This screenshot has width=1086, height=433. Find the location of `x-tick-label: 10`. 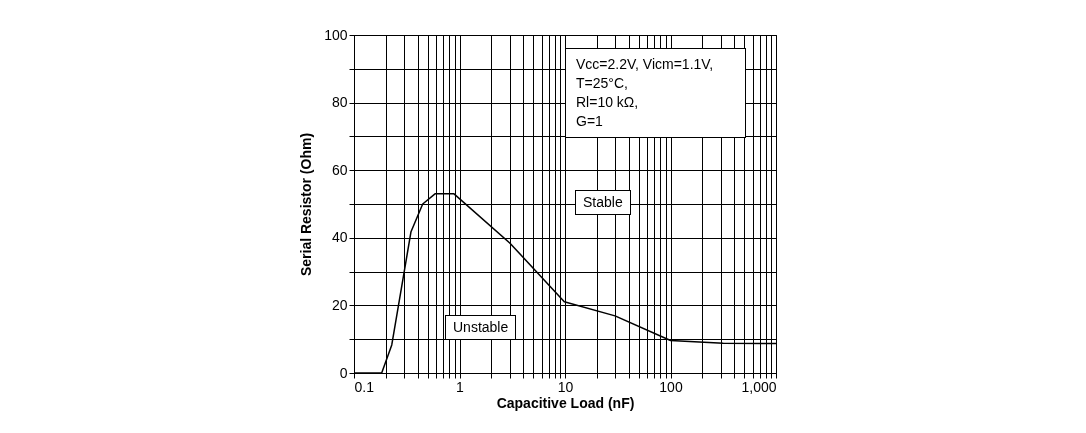

x-tick-label: 10 is located at coordinates (565, 386).